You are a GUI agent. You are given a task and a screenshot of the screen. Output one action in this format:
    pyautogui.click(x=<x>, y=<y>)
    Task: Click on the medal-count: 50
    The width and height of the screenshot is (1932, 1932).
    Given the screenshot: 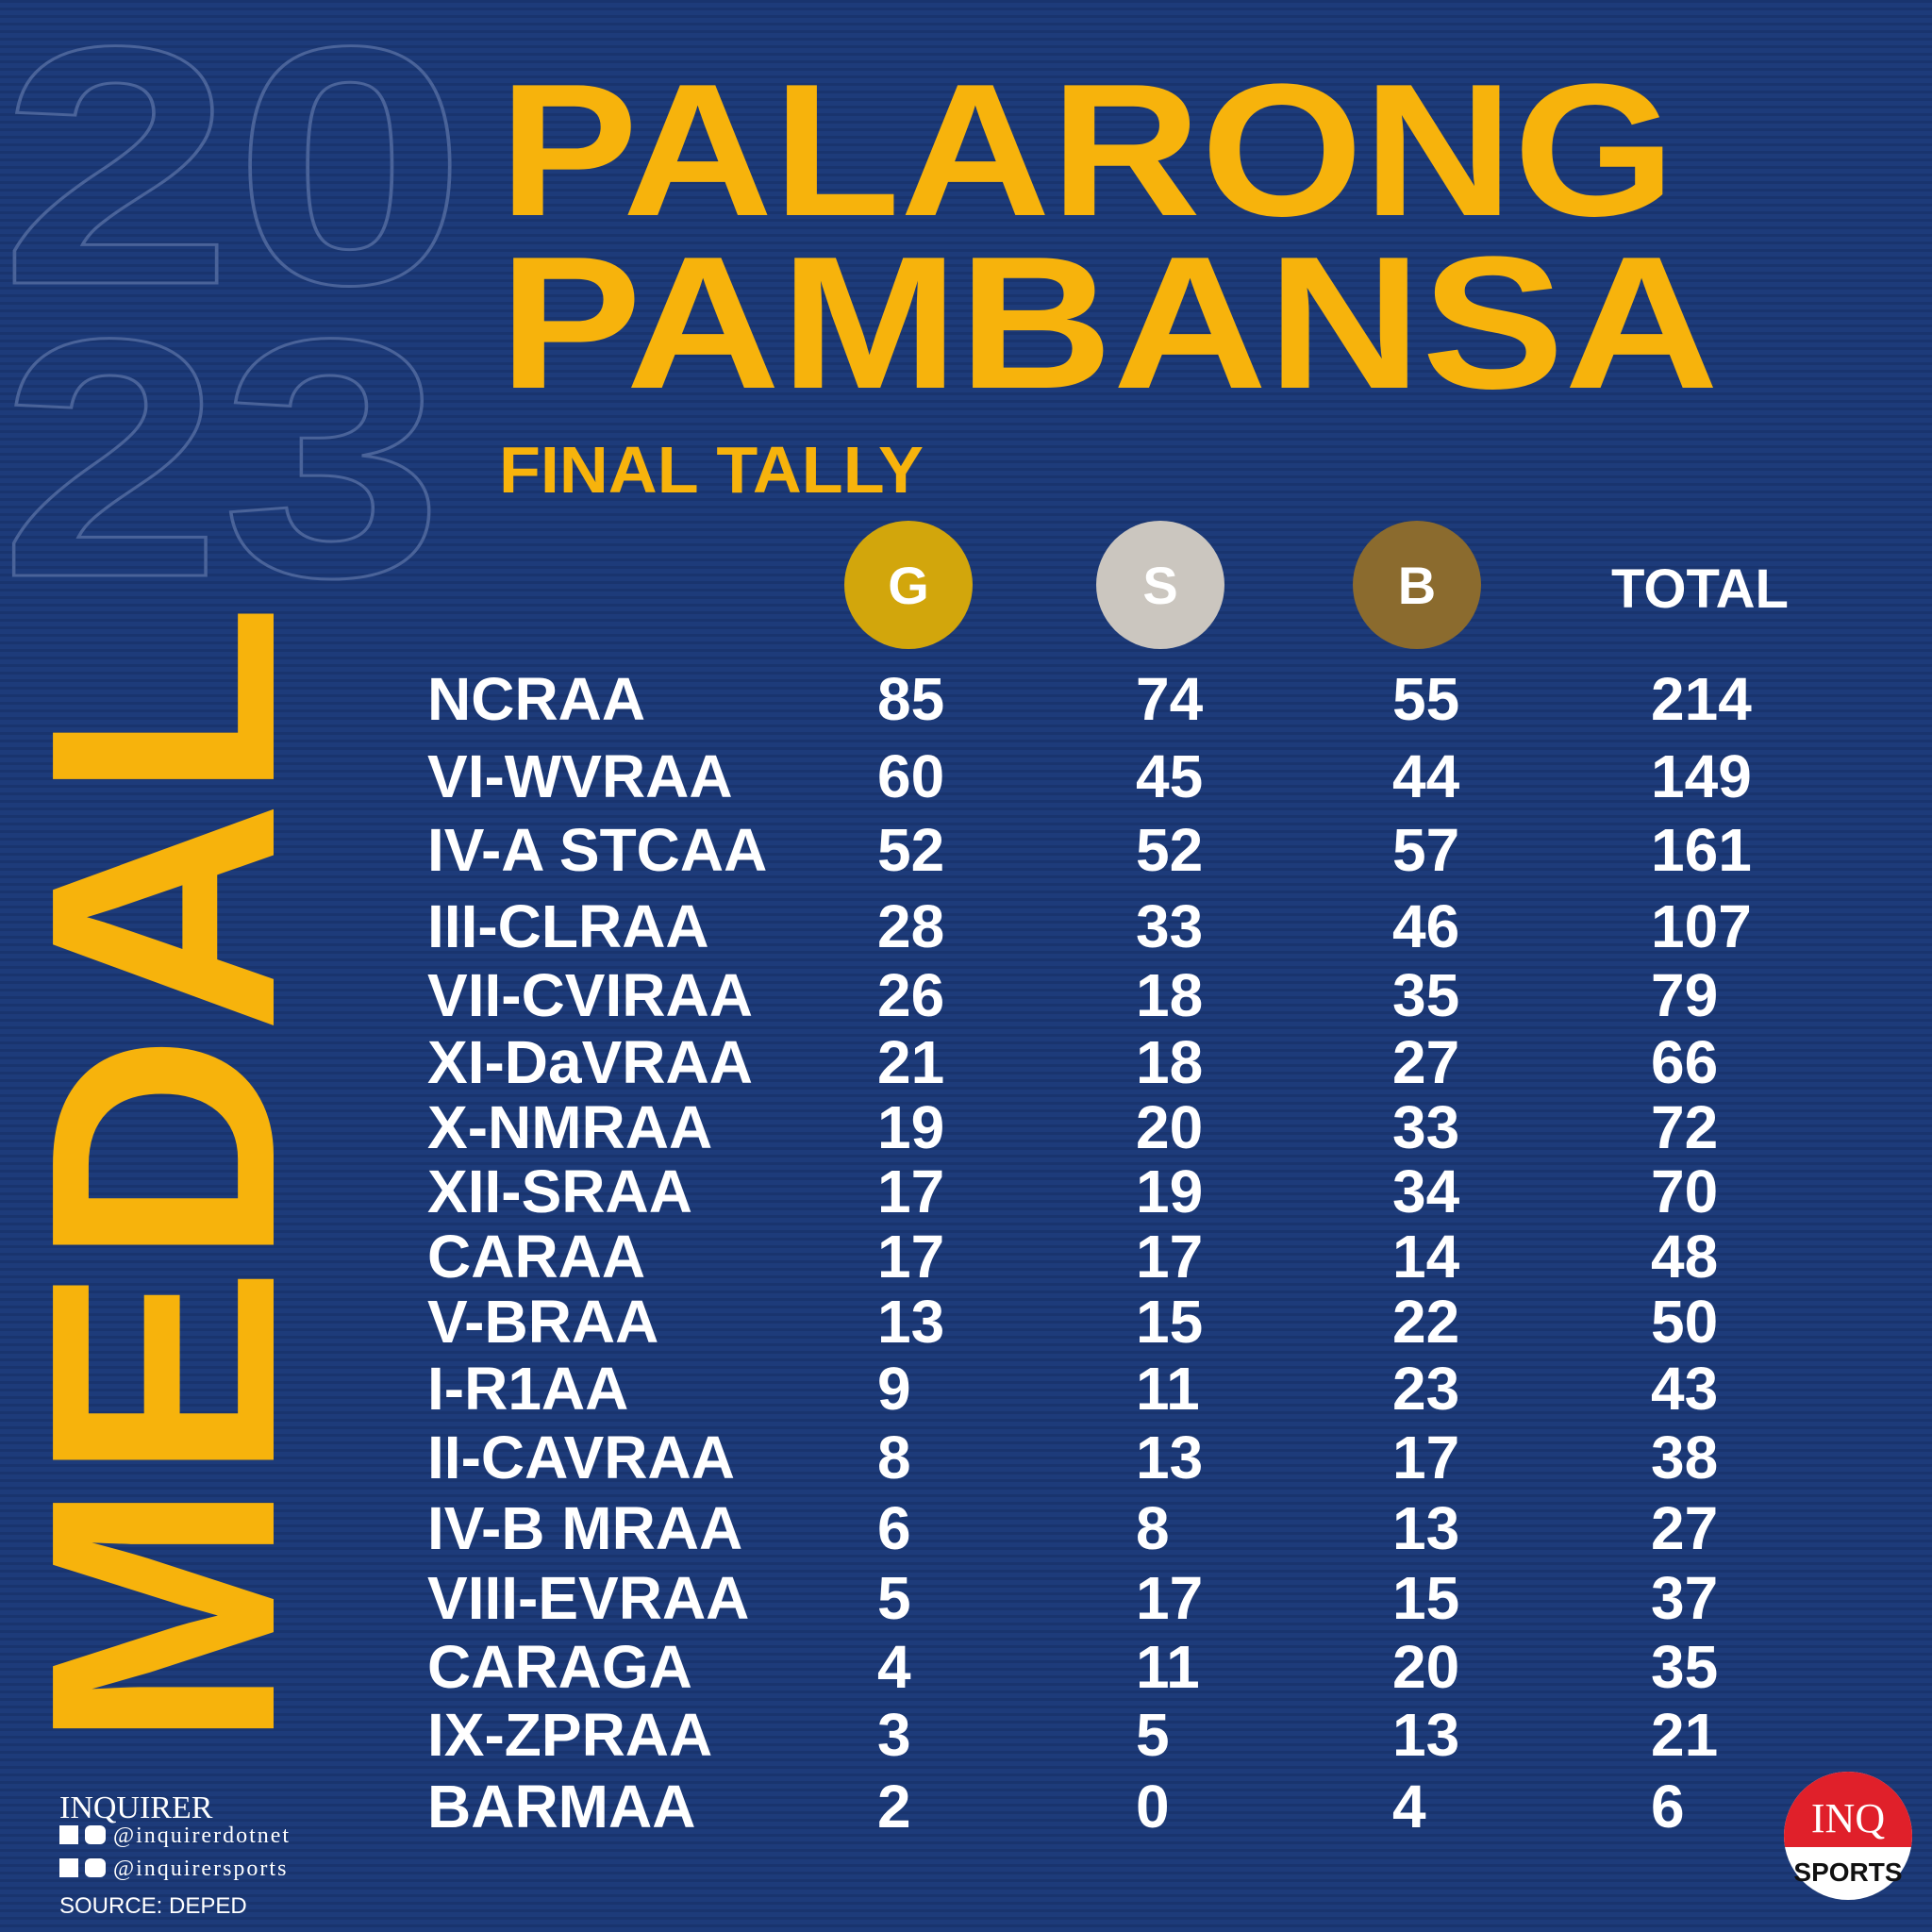 What is the action you would take?
    pyautogui.click(x=1684, y=1322)
    